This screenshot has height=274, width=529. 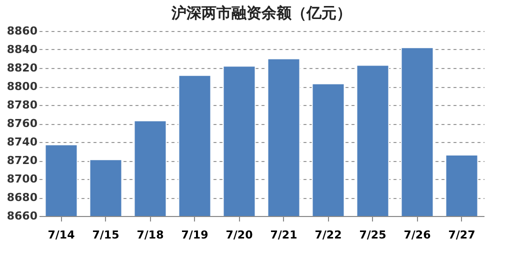 What do you see at coordinates (284, 235) in the screenshot?
I see `x-tick-label: 7/21` at bounding box center [284, 235].